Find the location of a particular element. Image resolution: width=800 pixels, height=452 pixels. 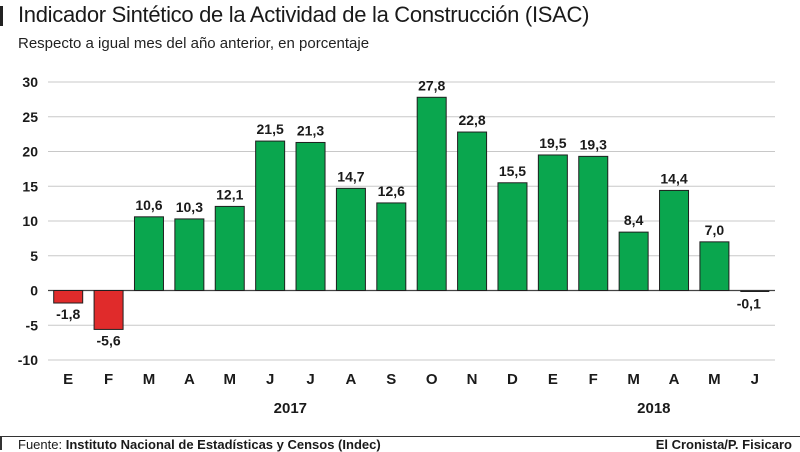

source-prefix: Fuente: is located at coordinates (42, 444).